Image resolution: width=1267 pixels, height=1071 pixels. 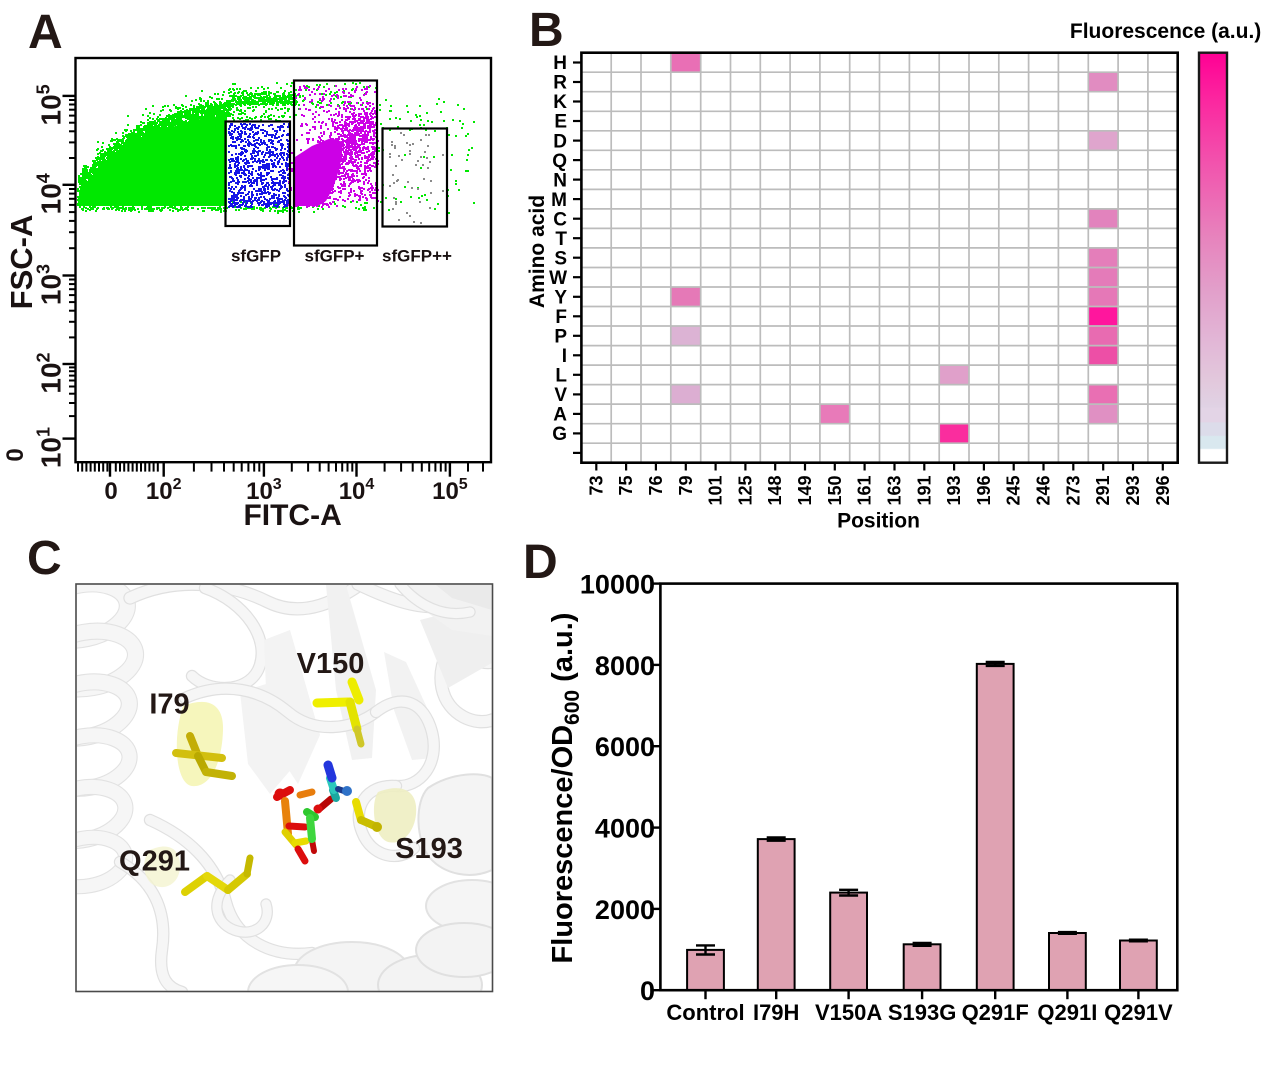 What do you see at coordinates (656, 486) in the screenshot?
I see `svg-text: 76` at bounding box center [656, 486].